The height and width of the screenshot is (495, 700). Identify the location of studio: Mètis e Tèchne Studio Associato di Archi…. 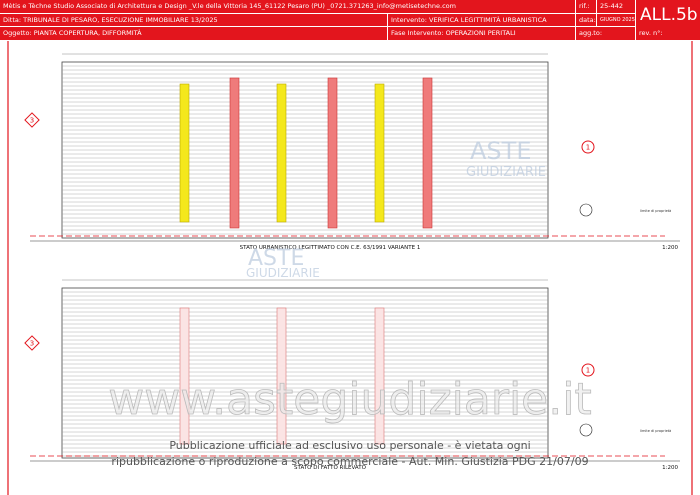
(288, 7).